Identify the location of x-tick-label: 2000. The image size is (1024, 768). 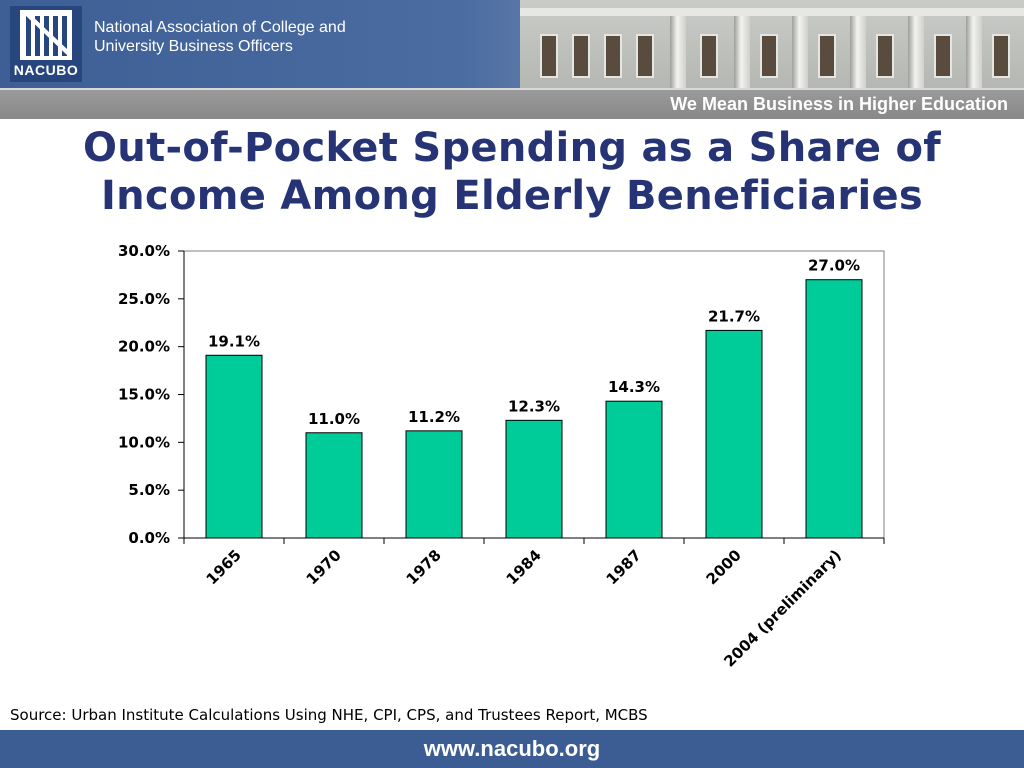
(724, 567).